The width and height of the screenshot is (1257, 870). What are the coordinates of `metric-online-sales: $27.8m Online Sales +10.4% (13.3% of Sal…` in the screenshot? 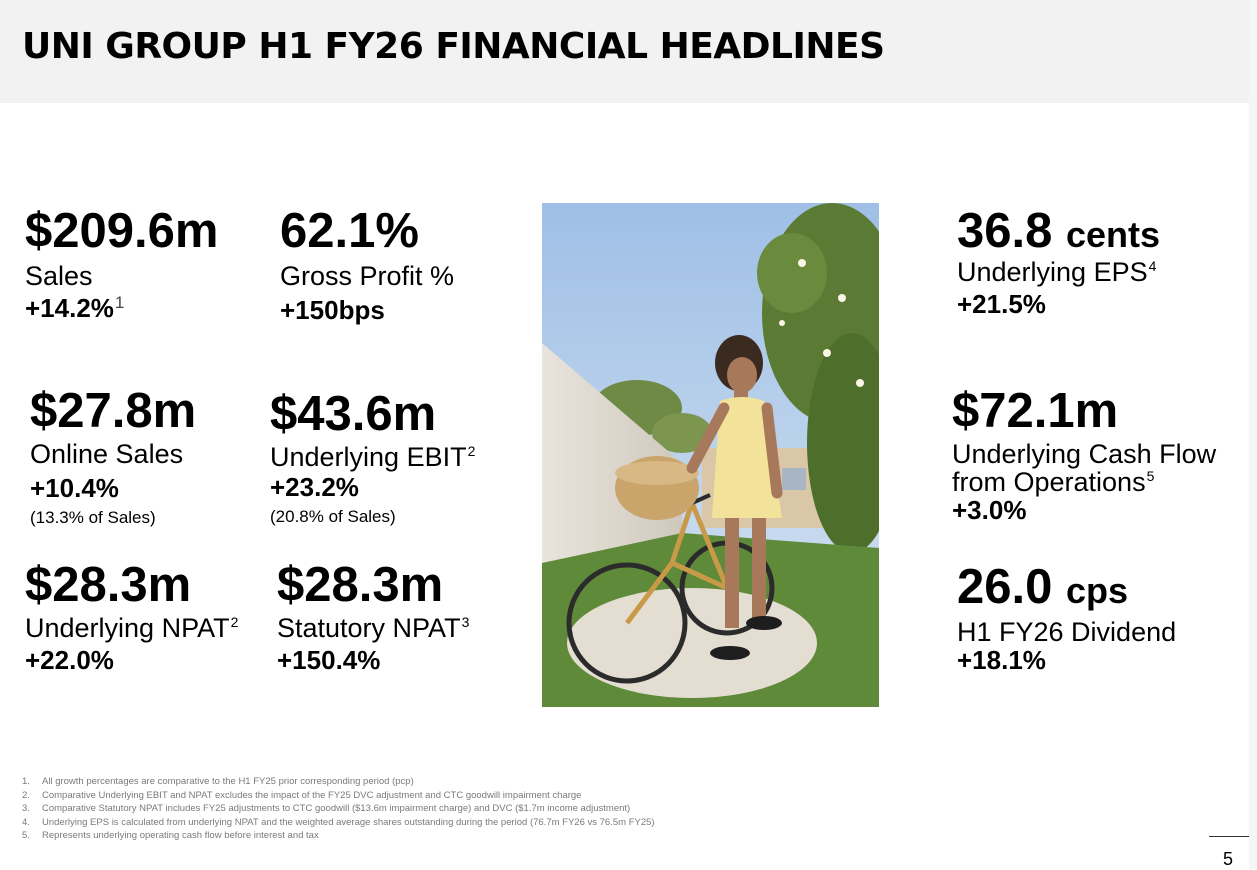 It's located at (113, 458).